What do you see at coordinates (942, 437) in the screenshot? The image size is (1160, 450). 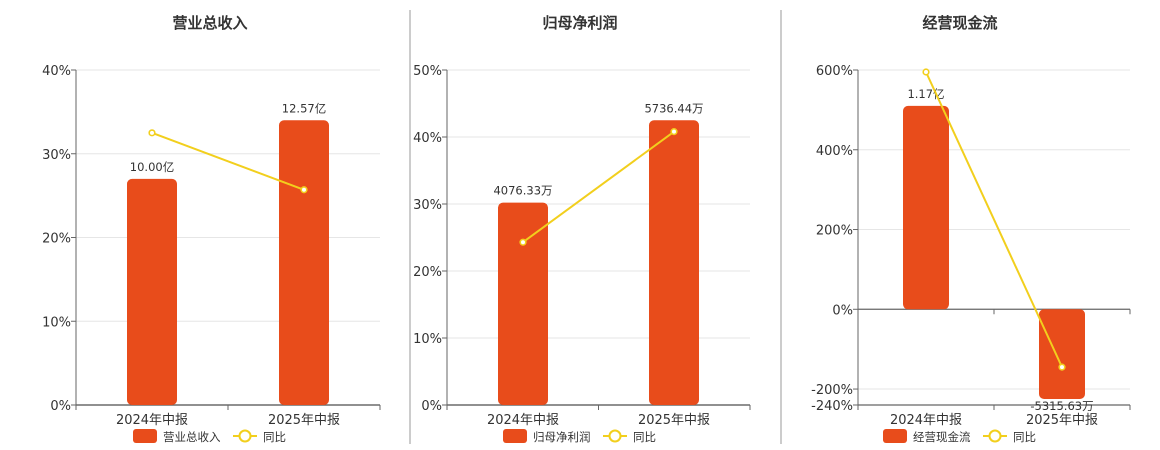 I see `legend-bar-label: 经营现金流` at bounding box center [942, 437].